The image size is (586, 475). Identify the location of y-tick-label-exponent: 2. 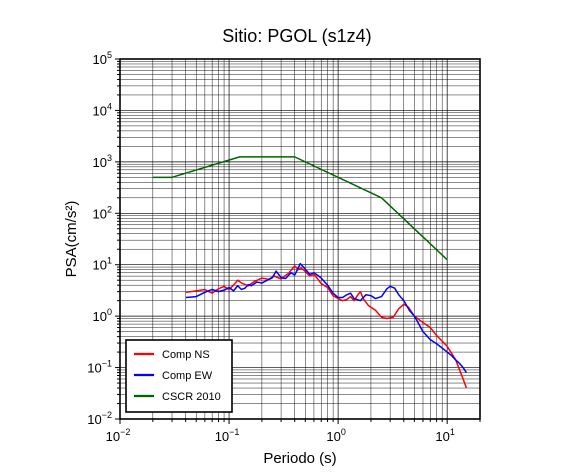
(109, 209).